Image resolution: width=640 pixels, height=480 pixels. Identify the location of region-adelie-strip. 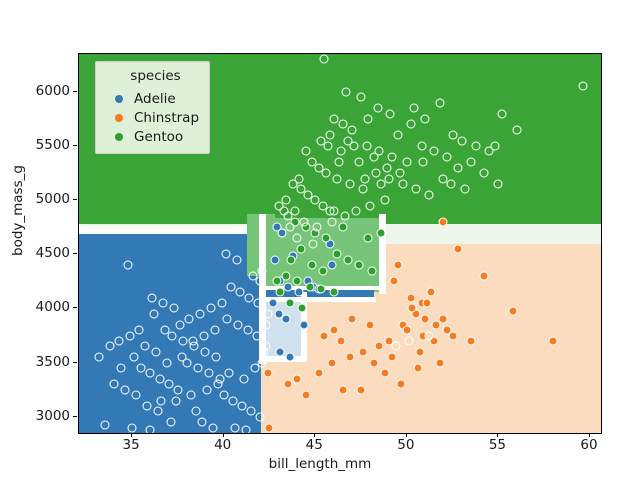
(319, 293).